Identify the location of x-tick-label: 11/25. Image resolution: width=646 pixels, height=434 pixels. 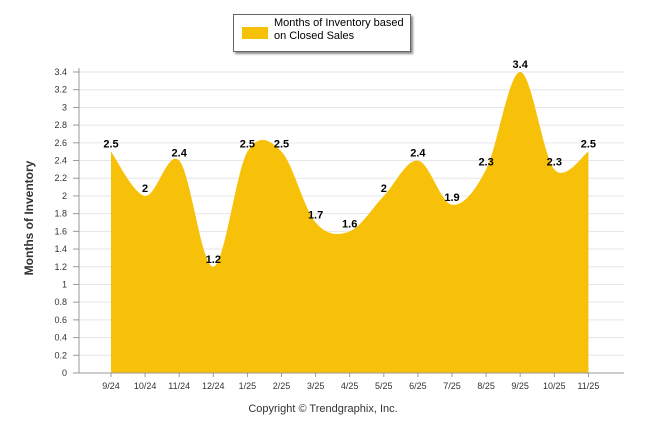
(588, 386).